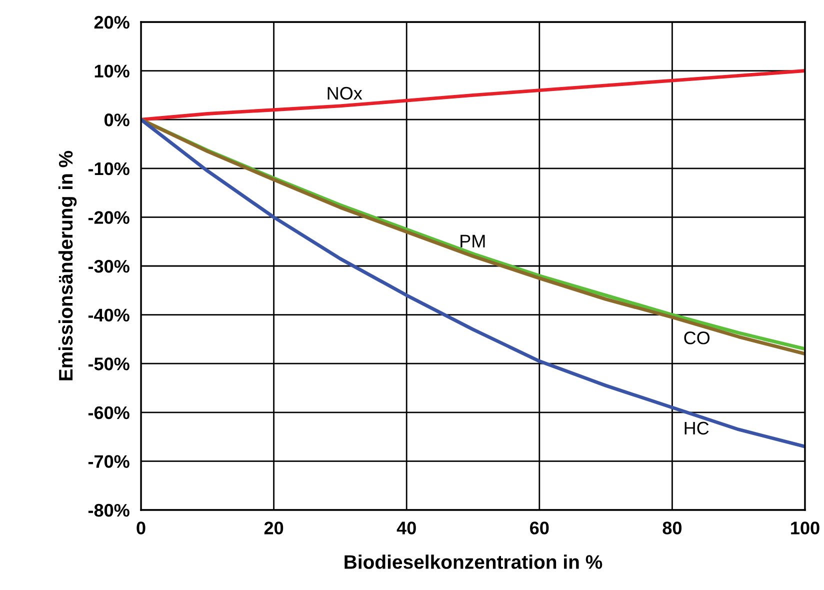  What do you see at coordinates (274, 528) in the screenshot?
I see `x-tick-label: 20` at bounding box center [274, 528].